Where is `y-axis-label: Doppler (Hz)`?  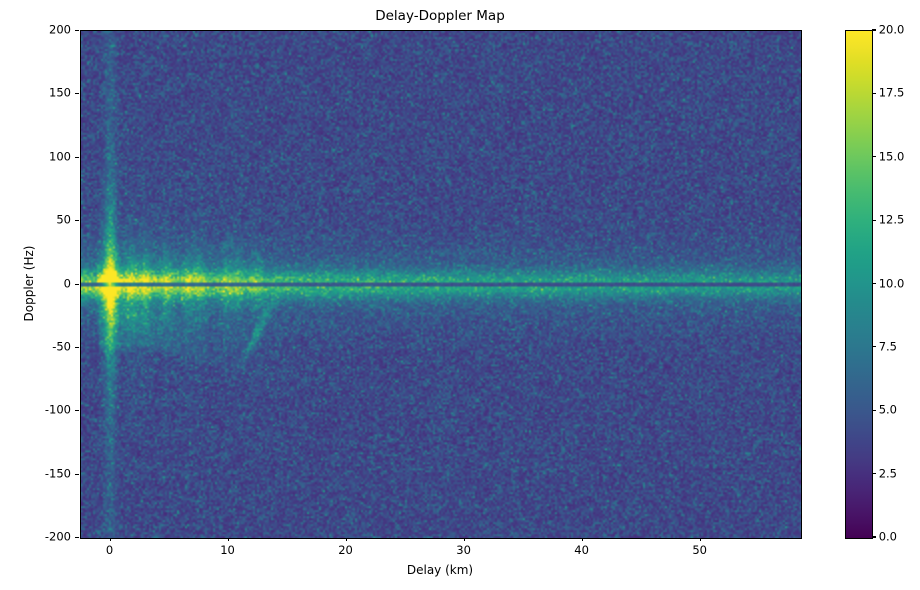
y-axis-label: Doppler (Hz) is located at coordinates (29, 283).